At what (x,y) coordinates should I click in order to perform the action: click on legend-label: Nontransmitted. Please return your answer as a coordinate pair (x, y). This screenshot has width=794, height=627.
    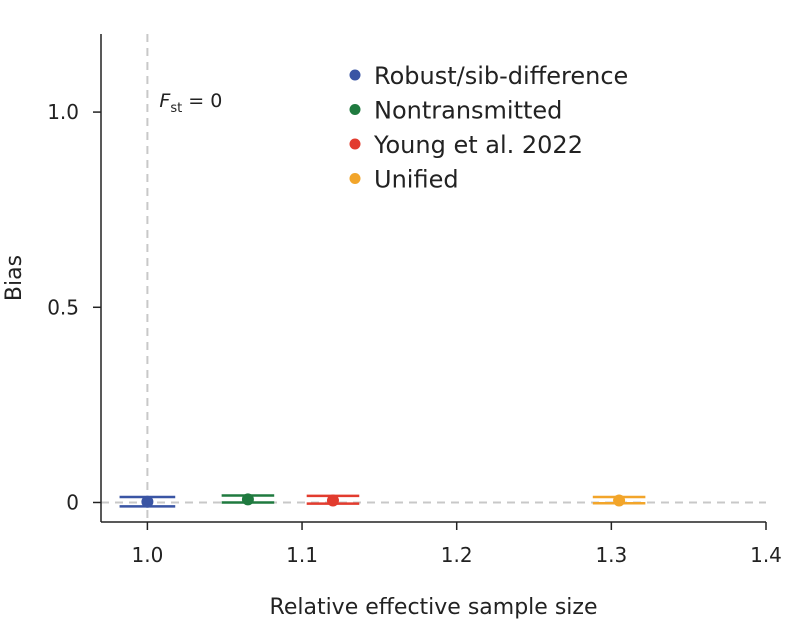
    Looking at the image, I should click on (468, 111).